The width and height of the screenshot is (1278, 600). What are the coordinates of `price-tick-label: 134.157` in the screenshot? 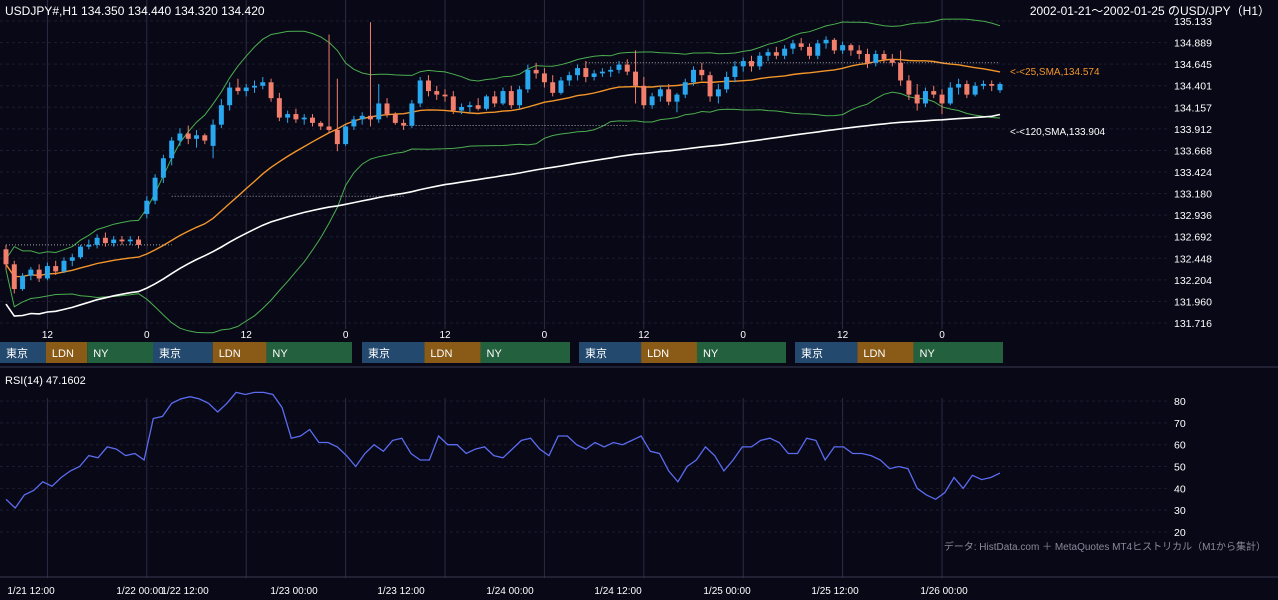 It's located at (1193, 108).